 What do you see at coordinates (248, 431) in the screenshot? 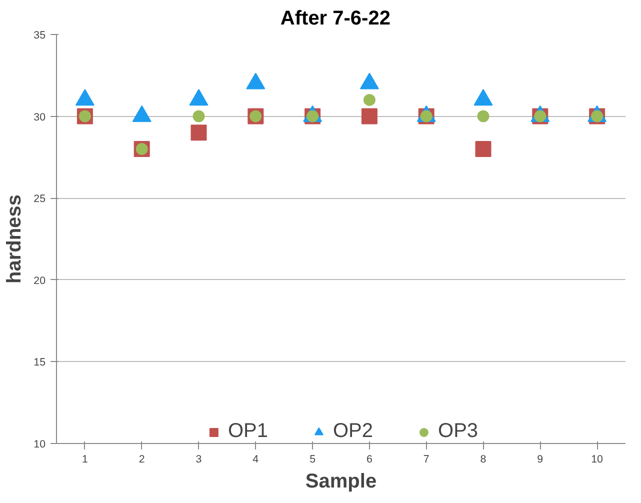
I see `legend-label: OP1` at bounding box center [248, 431].